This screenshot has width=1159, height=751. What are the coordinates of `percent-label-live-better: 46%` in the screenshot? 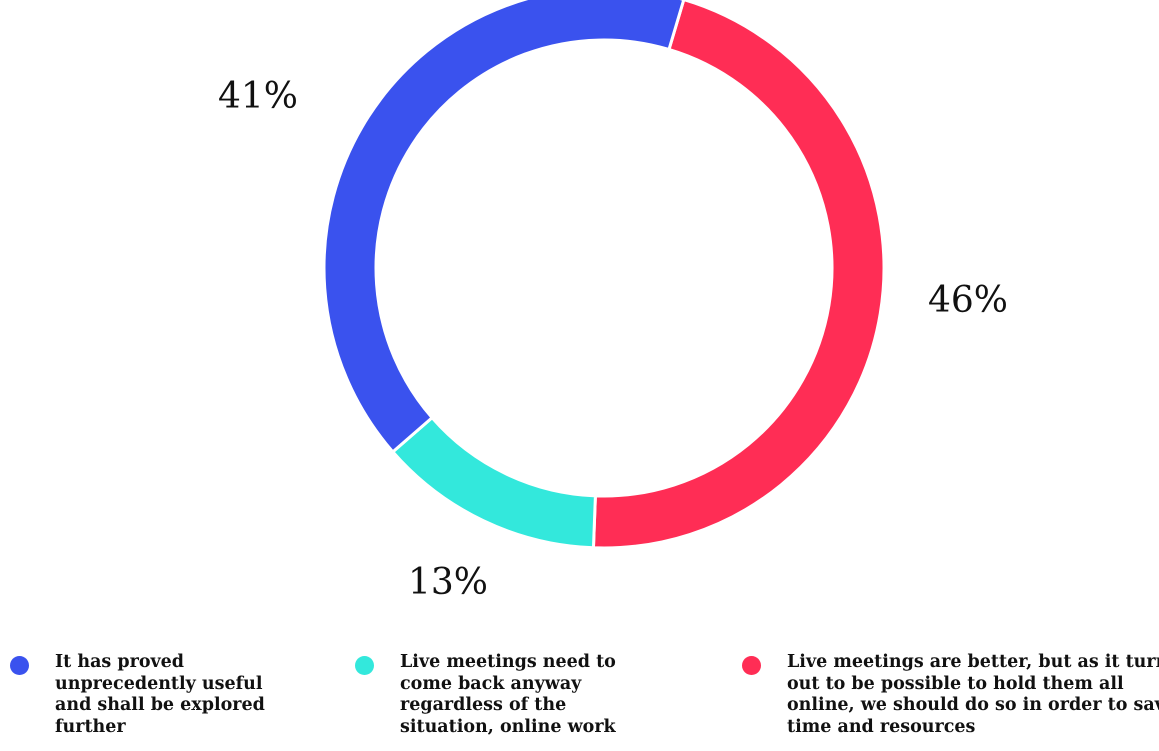 It's located at (968, 300).